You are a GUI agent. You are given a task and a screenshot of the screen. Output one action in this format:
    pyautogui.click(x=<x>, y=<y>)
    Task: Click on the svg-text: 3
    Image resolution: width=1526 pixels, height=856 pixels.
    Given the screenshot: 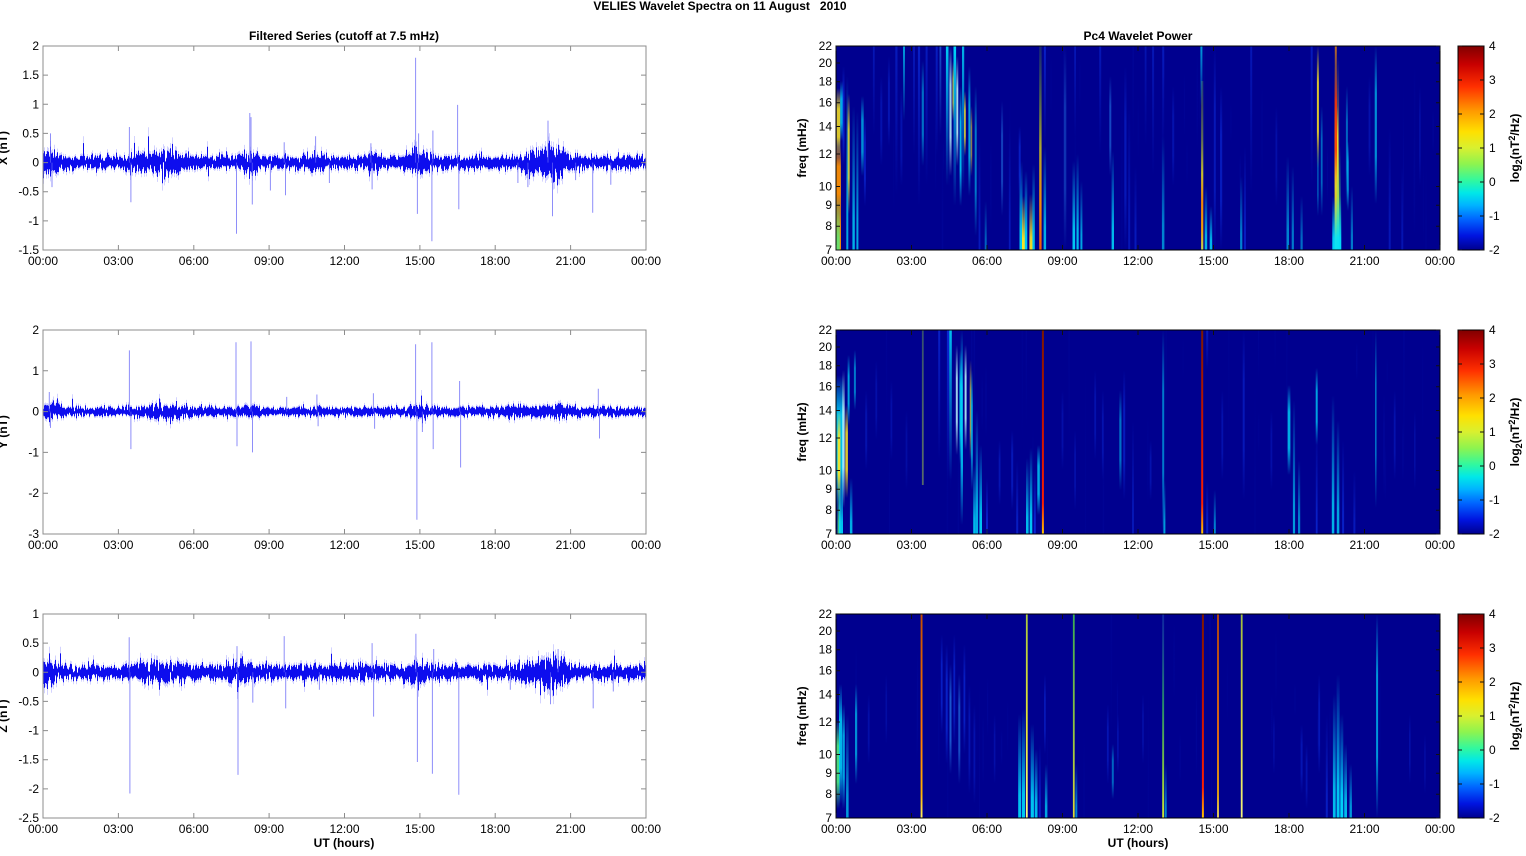 What is the action you would take?
    pyautogui.click(x=1492, y=80)
    